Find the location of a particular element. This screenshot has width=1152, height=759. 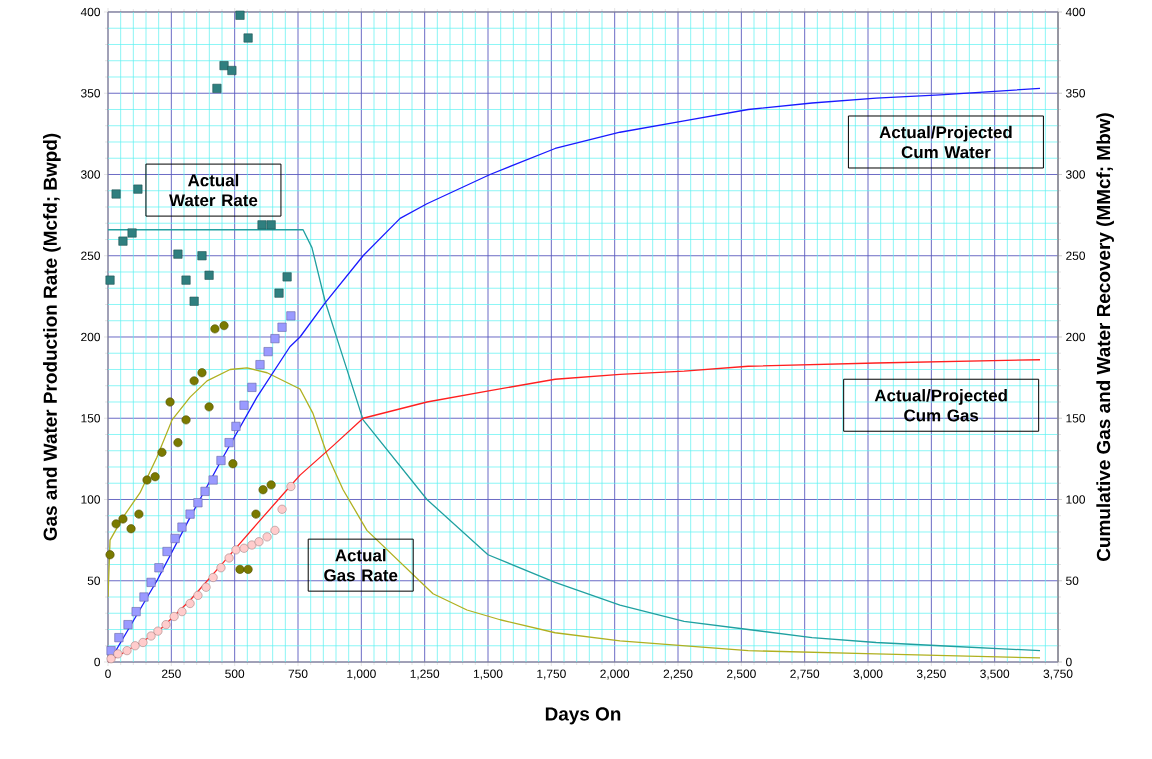

x-axis-title: Days On is located at coordinates (583, 716).